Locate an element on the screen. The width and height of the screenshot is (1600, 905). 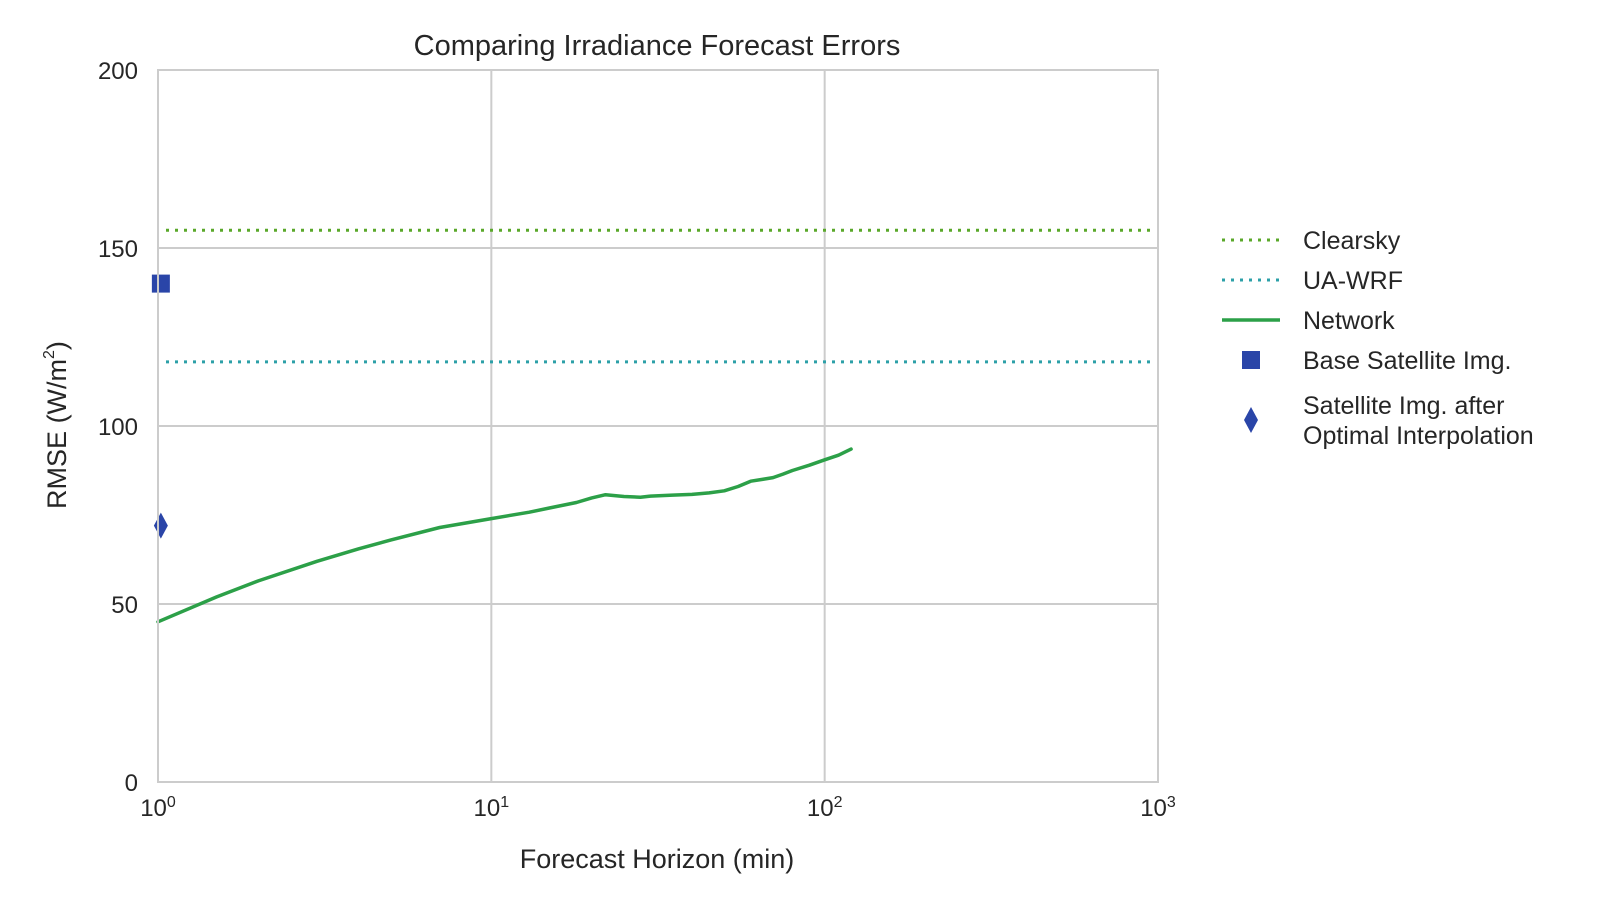
y-axis-label: RMSE (W/m2) is located at coordinates (56, 425).